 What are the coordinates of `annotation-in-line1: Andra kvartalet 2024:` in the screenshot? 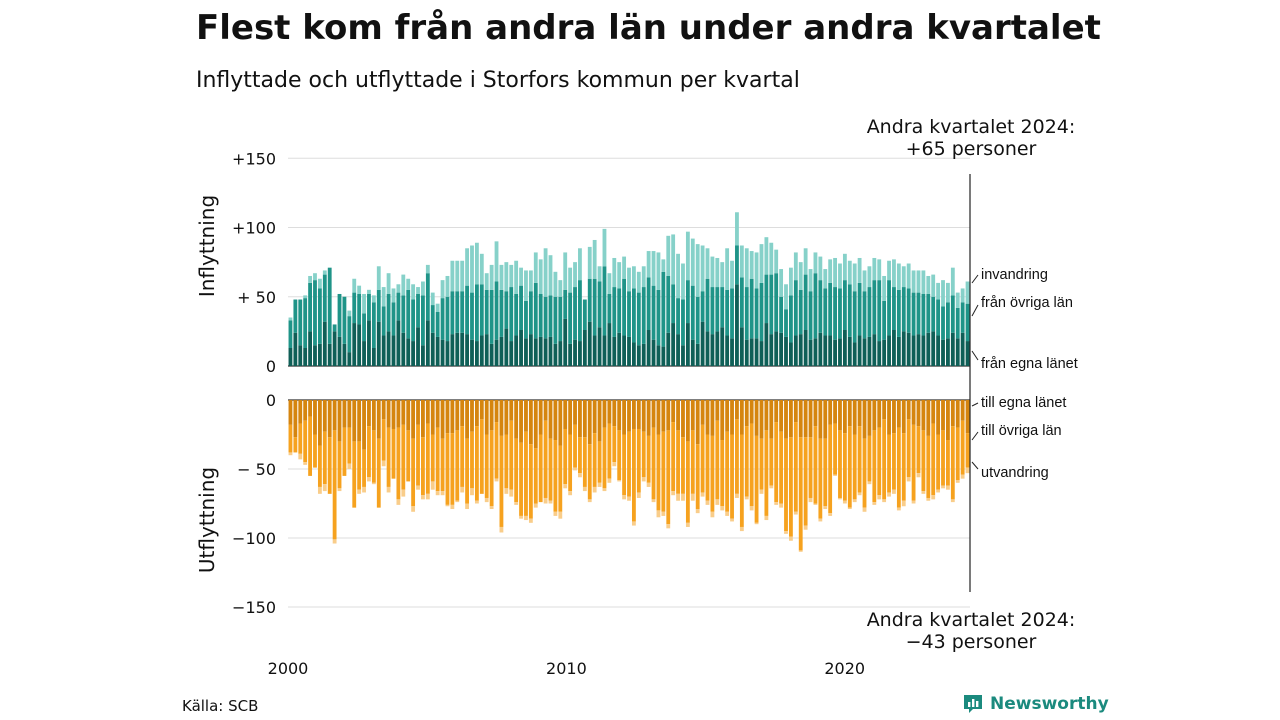 It's located at (971, 127).